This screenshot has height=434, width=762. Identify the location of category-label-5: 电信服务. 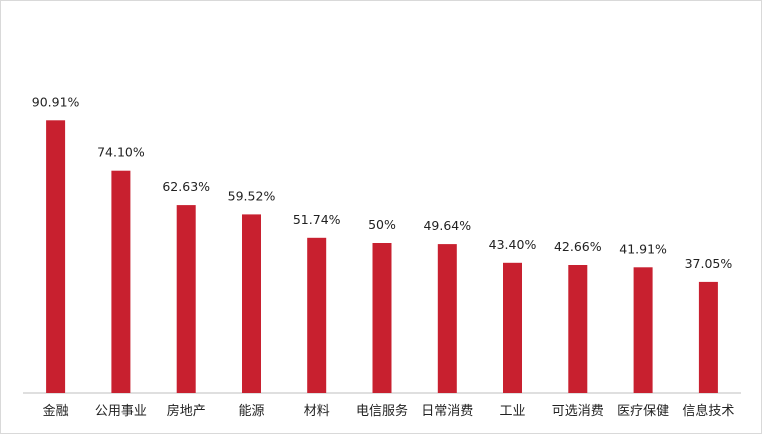
(382, 411).